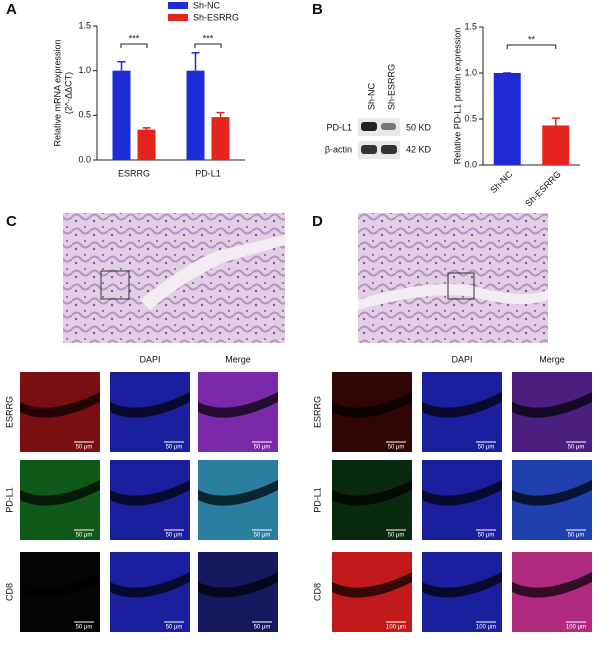 The image size is (600, 647). I want to click on panel-label: B, so click(317, 9).